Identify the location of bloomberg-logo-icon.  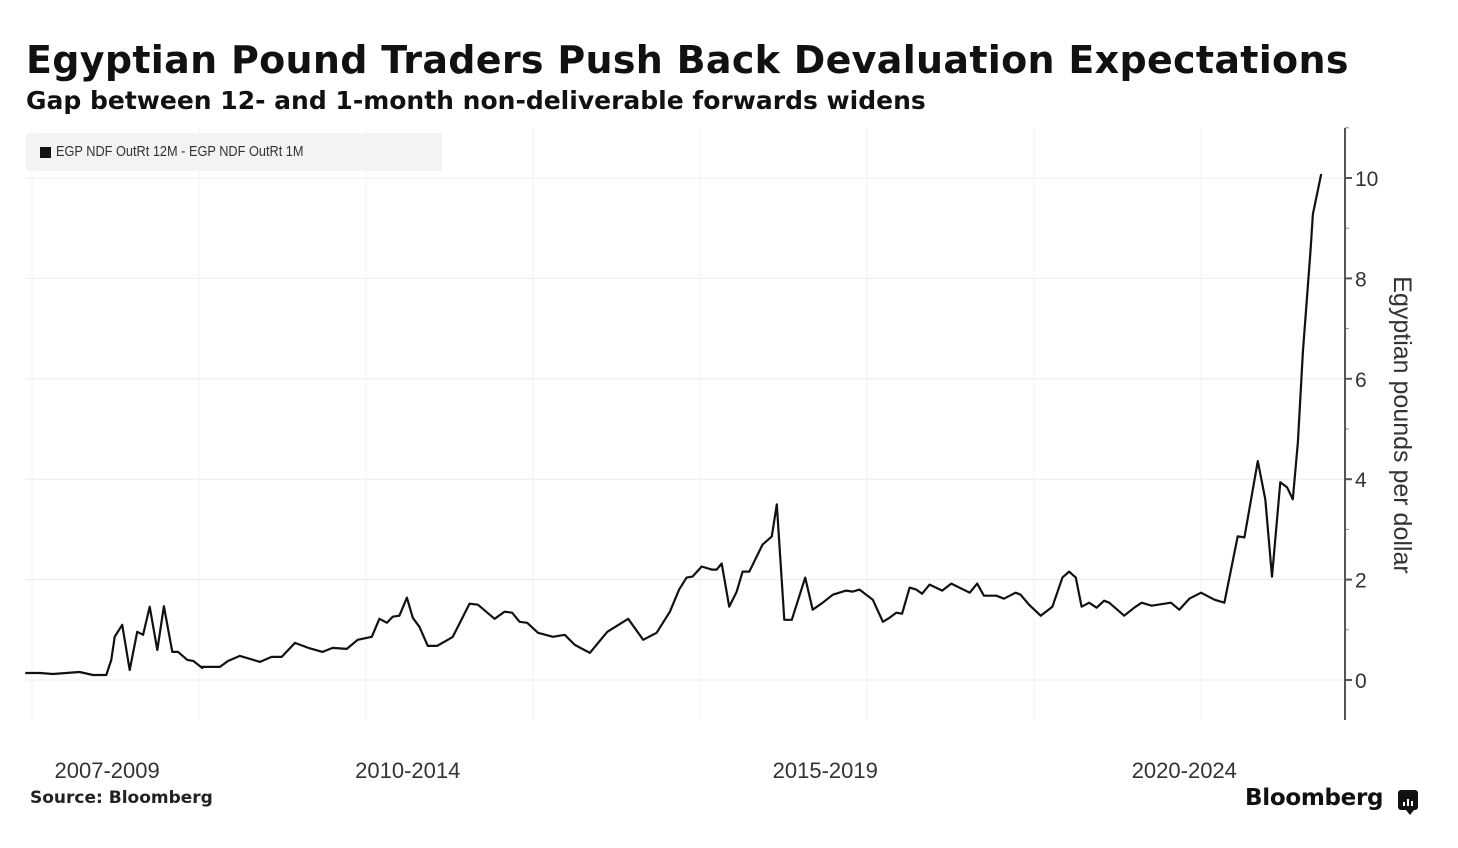
(1408, 802).